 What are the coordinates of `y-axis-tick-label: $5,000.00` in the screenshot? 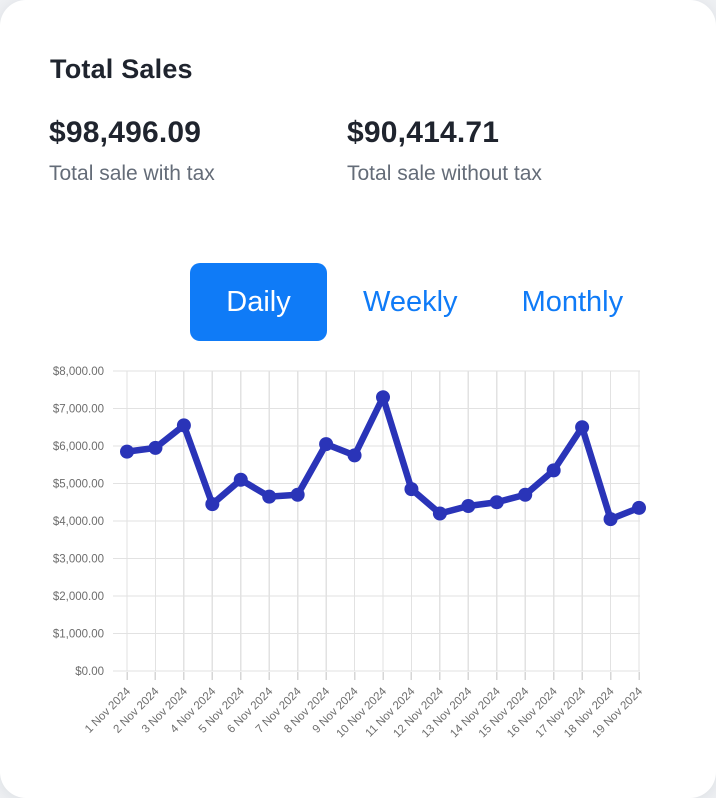 It's located at (78, 485).